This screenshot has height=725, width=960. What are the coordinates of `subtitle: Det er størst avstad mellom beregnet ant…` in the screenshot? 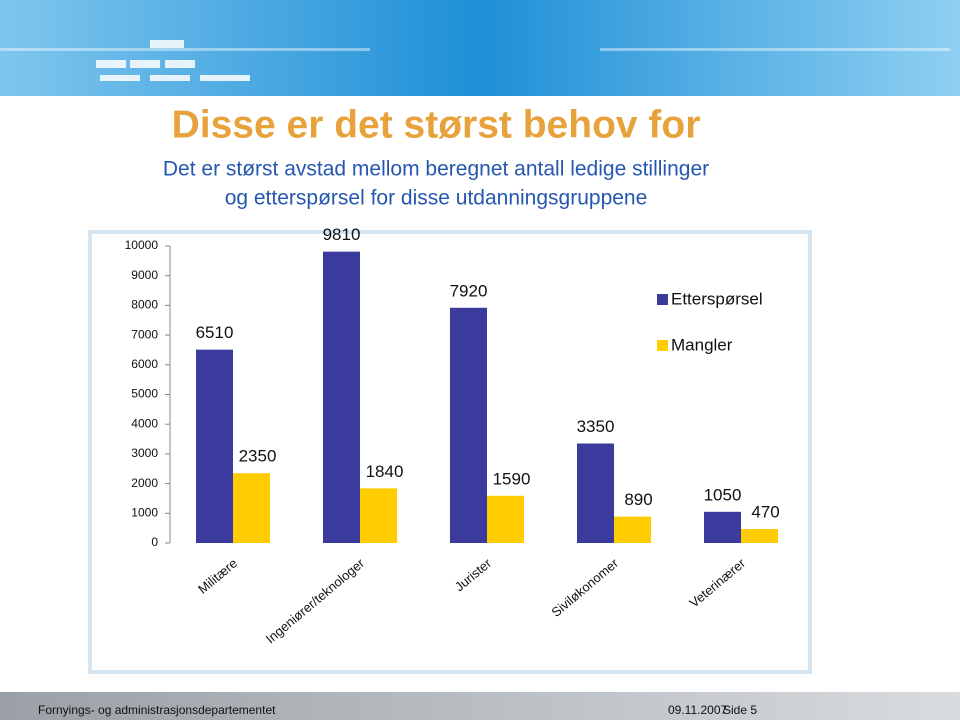 It's located at (436, 169).